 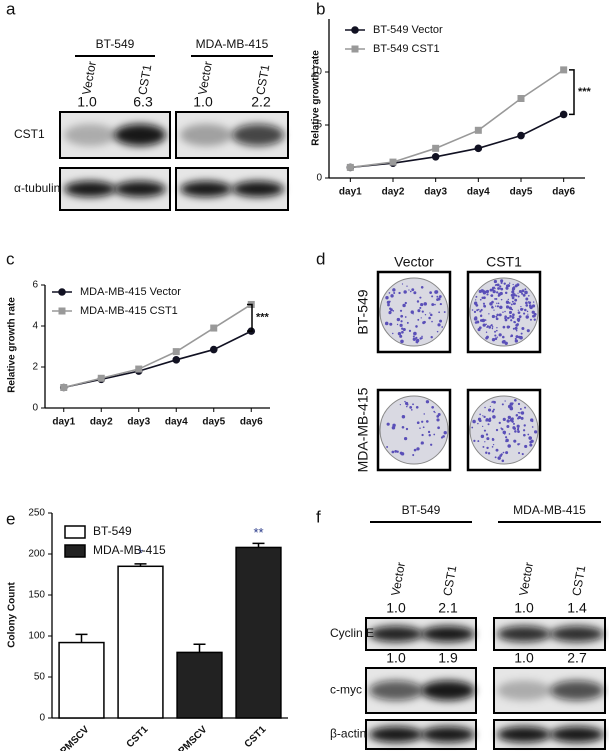 I want to click on legend-swatch, so click(x=75, y=551).